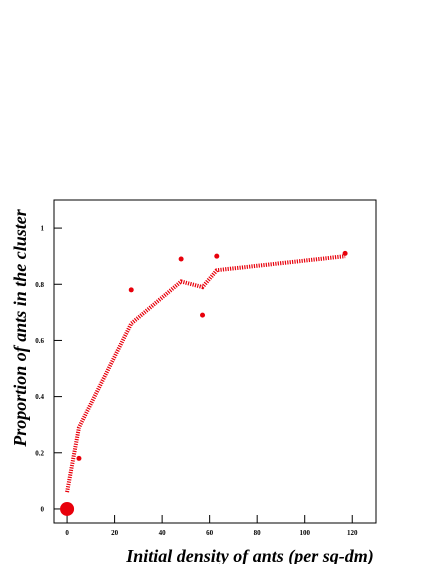 This screenshot has height=564, width=436. What do you see at coordinates (249, 555) in the screenshot?
I see `x-axis-title: Initial density of ants (per sq-dm)` at bounding box center [249, 555].